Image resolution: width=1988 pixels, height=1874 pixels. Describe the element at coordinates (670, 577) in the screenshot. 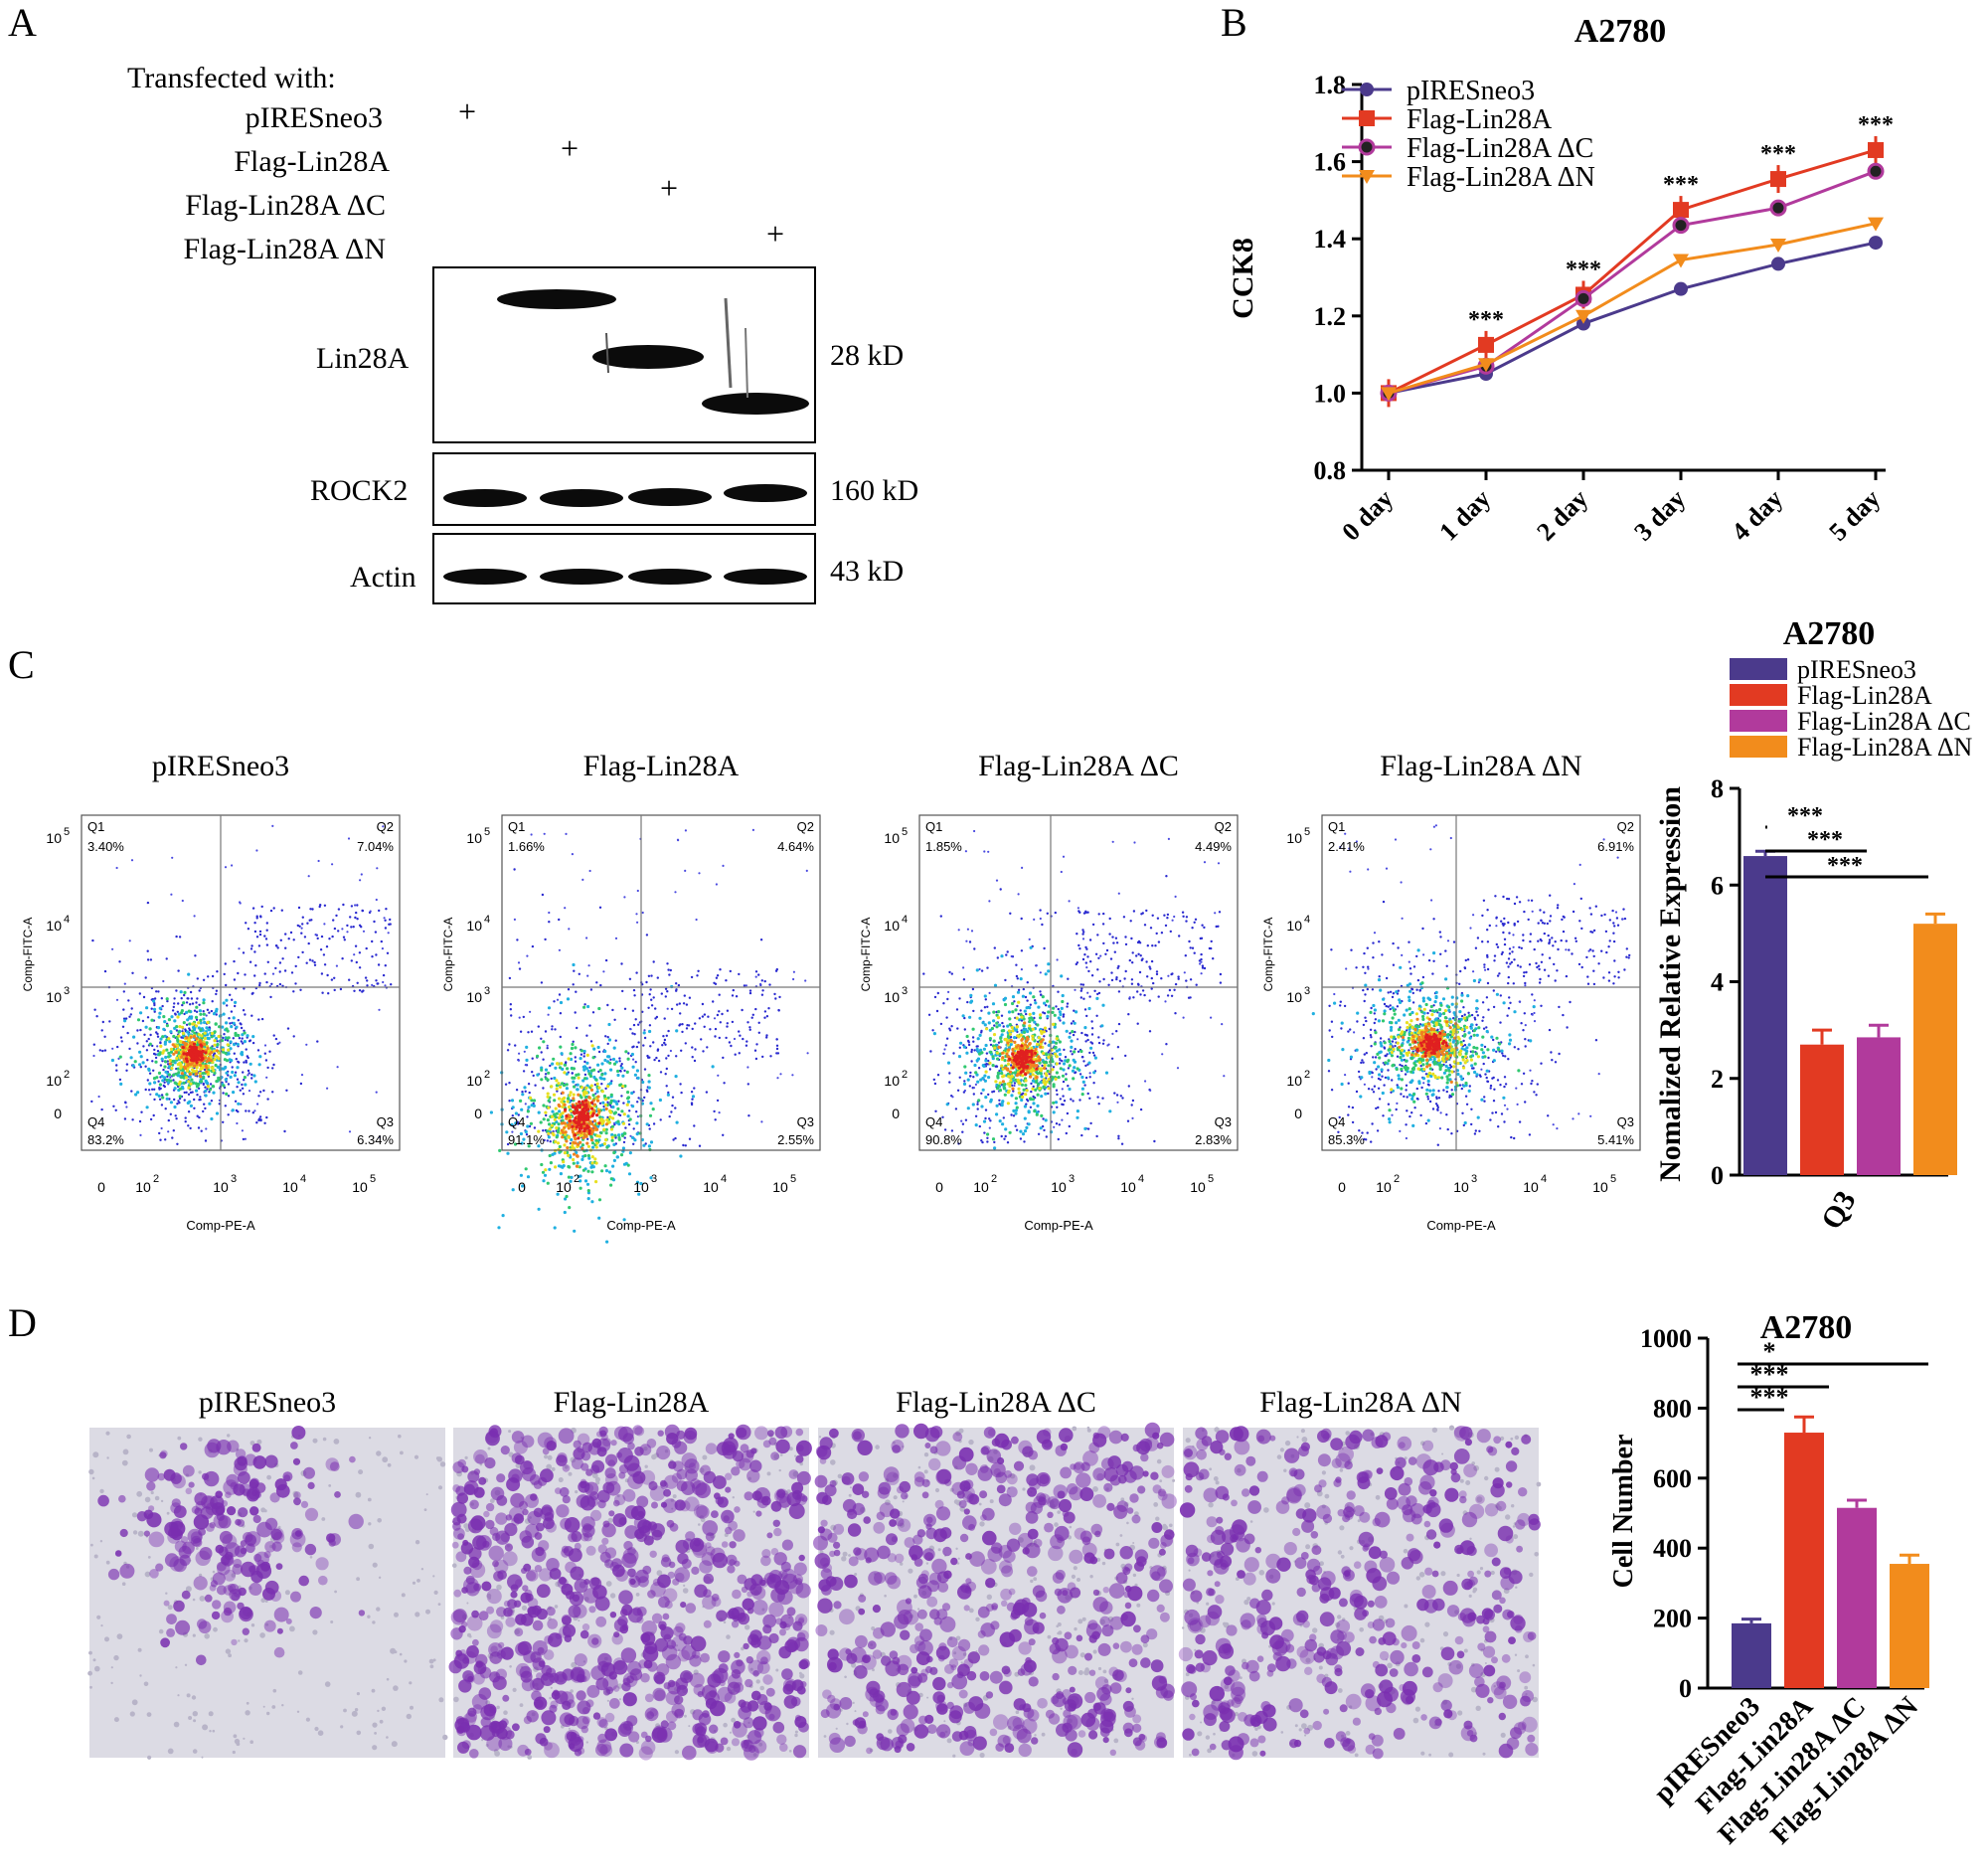

I see `band-actin-lane3` at that location.